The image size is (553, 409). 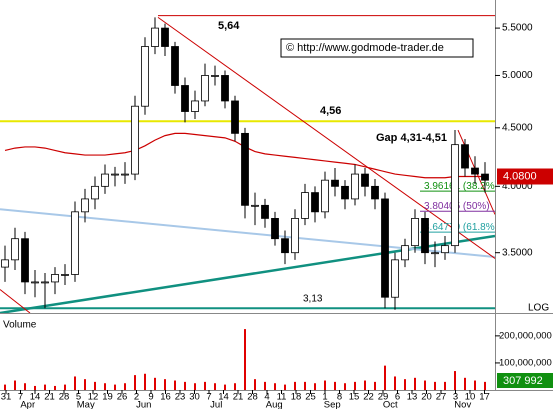 What do you see at coordinates (15, 301) in the screenshot?
I see `trendline` at bounding box center [15, 301].